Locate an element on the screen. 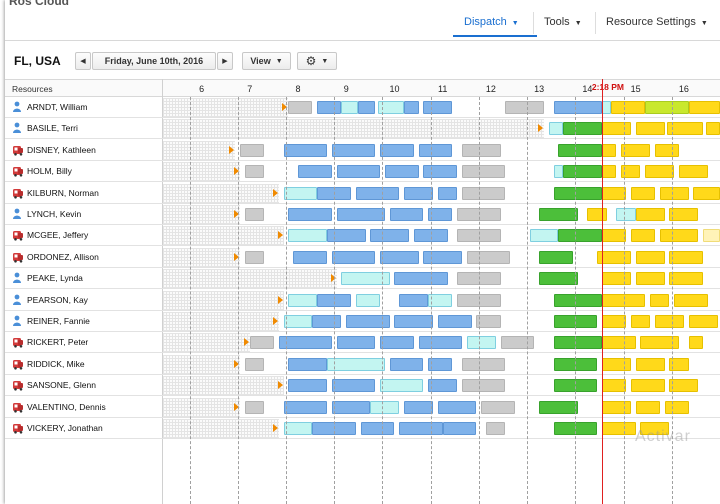 The image size is (720, 504). resource-name: KILBURN, Norman is located at coordinates (63, 192).